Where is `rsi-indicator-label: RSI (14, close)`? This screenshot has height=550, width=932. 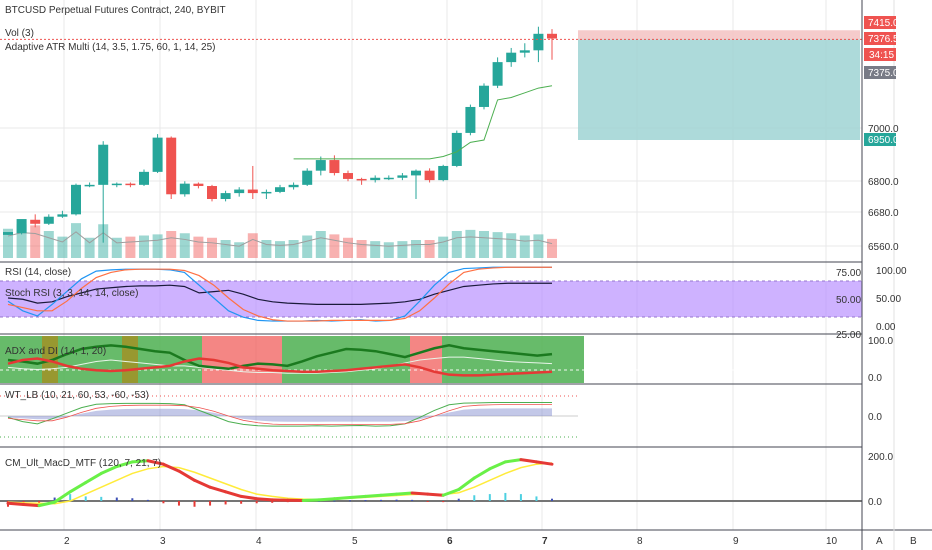
rsi-indicator-label: RSI (14, close) is located at coordinates (38, 272).